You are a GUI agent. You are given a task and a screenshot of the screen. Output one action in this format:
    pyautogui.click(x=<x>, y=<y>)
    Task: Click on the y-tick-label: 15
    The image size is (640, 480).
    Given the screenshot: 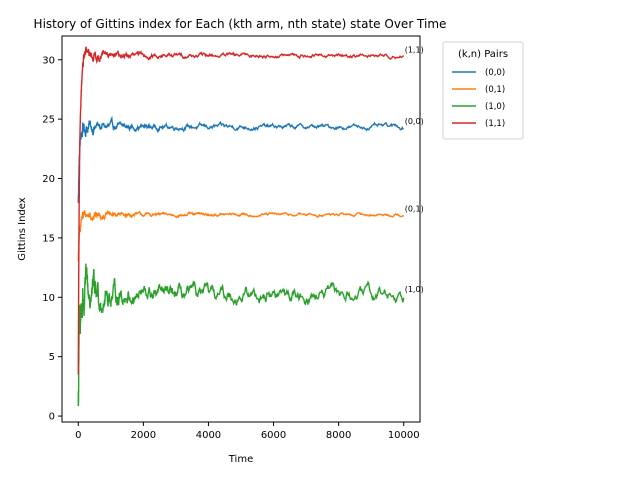 What is the action you would take?
    pyautogui.click(x=48, y=238)
    